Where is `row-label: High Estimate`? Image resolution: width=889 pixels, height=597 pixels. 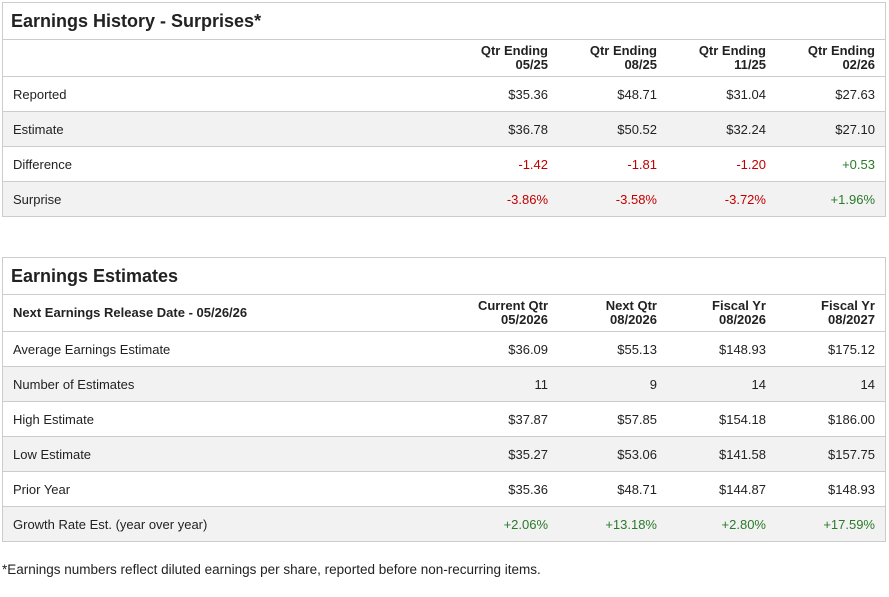 row-label: High Estimate is located at coordinates (226, 419).